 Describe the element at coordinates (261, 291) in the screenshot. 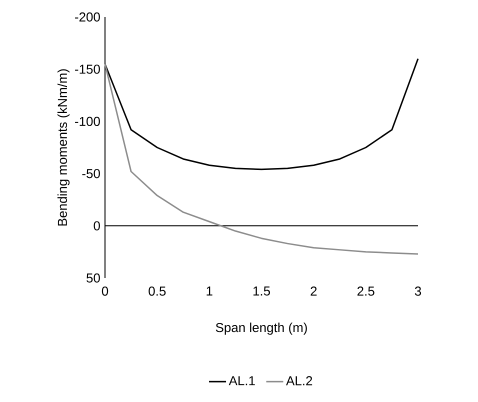

I see `x-tick-label: 1.5` at that location.